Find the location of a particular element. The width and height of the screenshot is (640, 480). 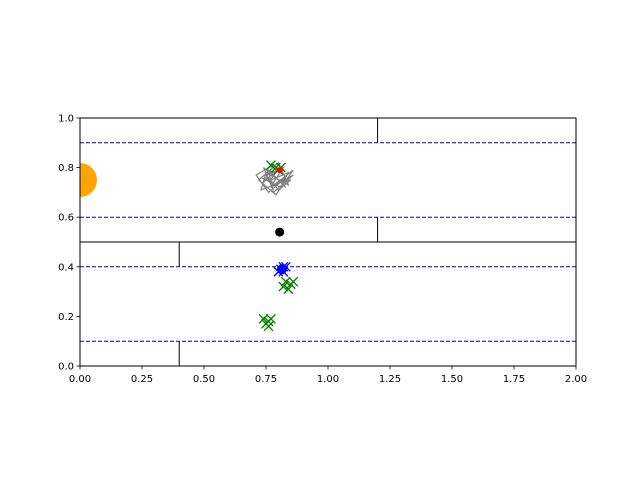

x-tick-label-8: 2.00 is located at coordinates (576, 379).